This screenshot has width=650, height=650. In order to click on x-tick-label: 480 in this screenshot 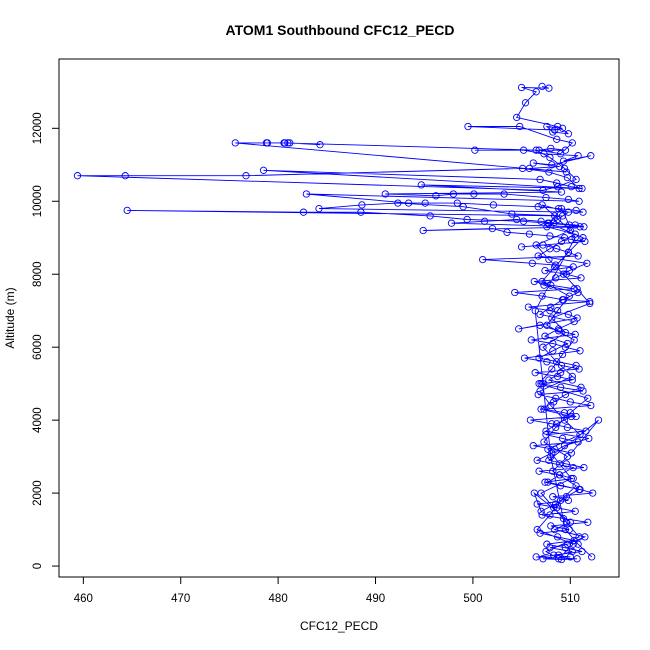, I will do `click(278, 599)`.